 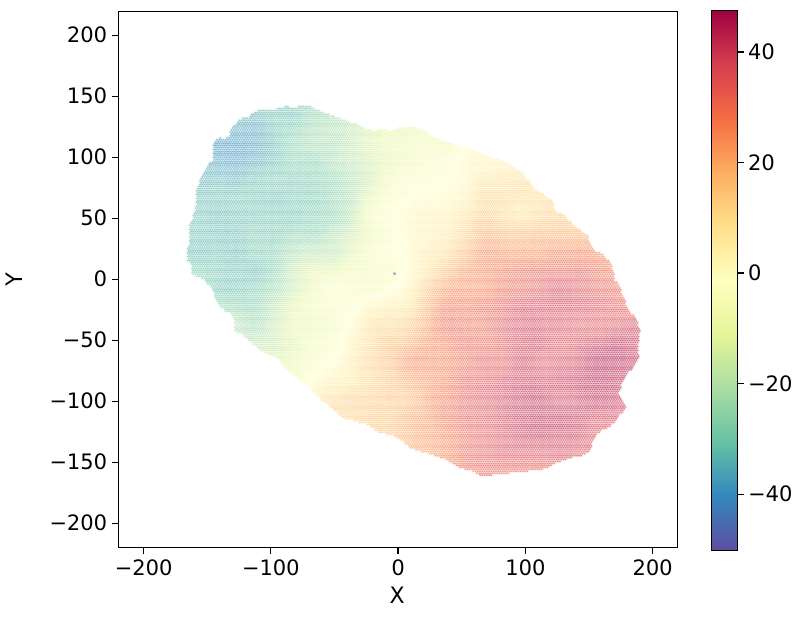 I want to click on colorbar-tick-label: −40, so click(x=770, y=494).